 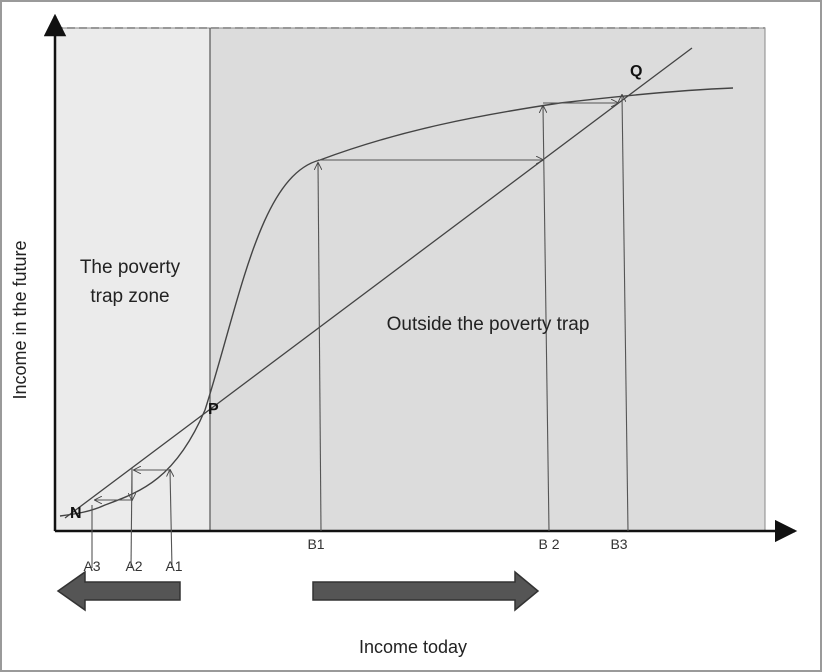 I want to click on point-p-label: P, so click(x=213, y=409).